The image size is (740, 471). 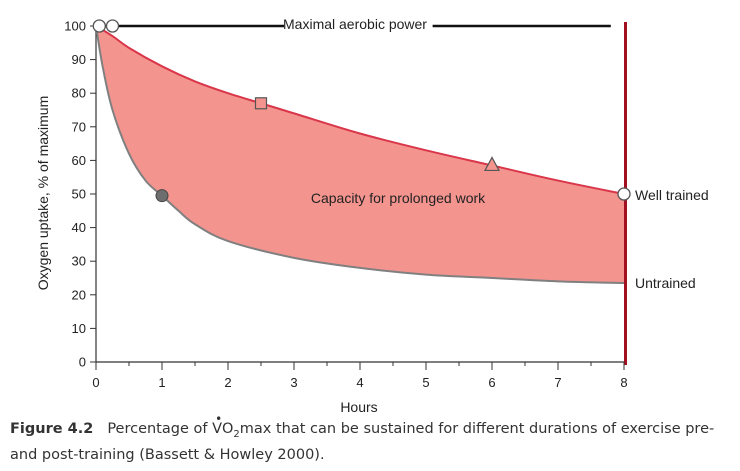 What do you see at coordinates (492, 164) in the screenshot?
I see `well-trained-triangle-marker` at bounding box center [492, 164].